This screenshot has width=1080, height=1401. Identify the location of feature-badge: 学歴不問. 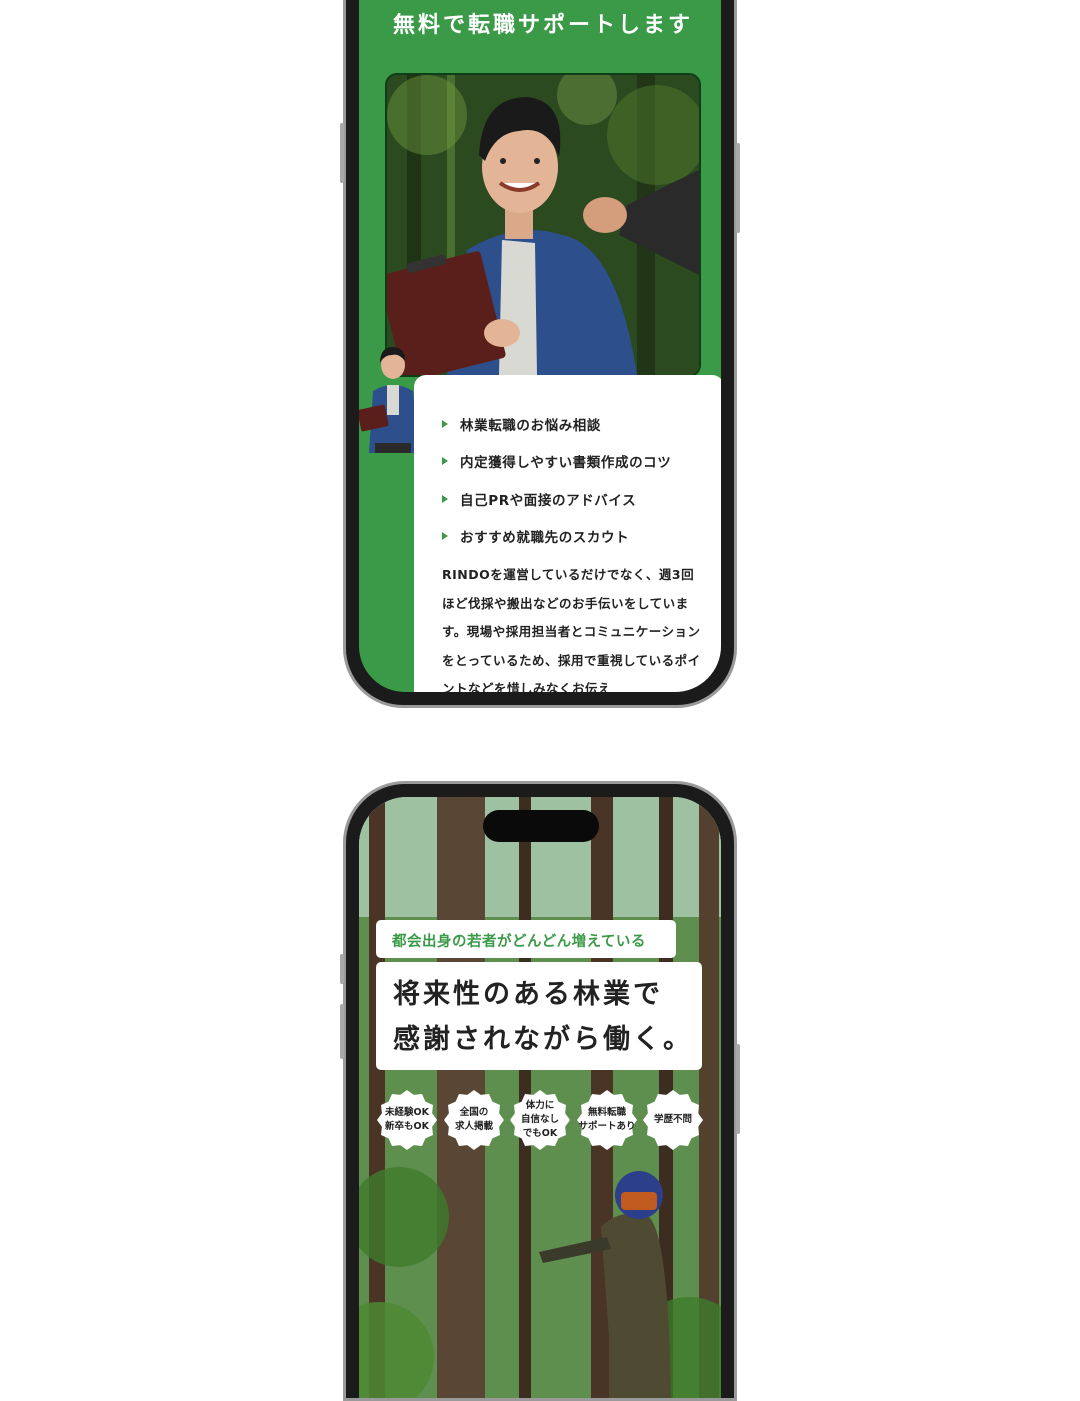
(673, 1120).